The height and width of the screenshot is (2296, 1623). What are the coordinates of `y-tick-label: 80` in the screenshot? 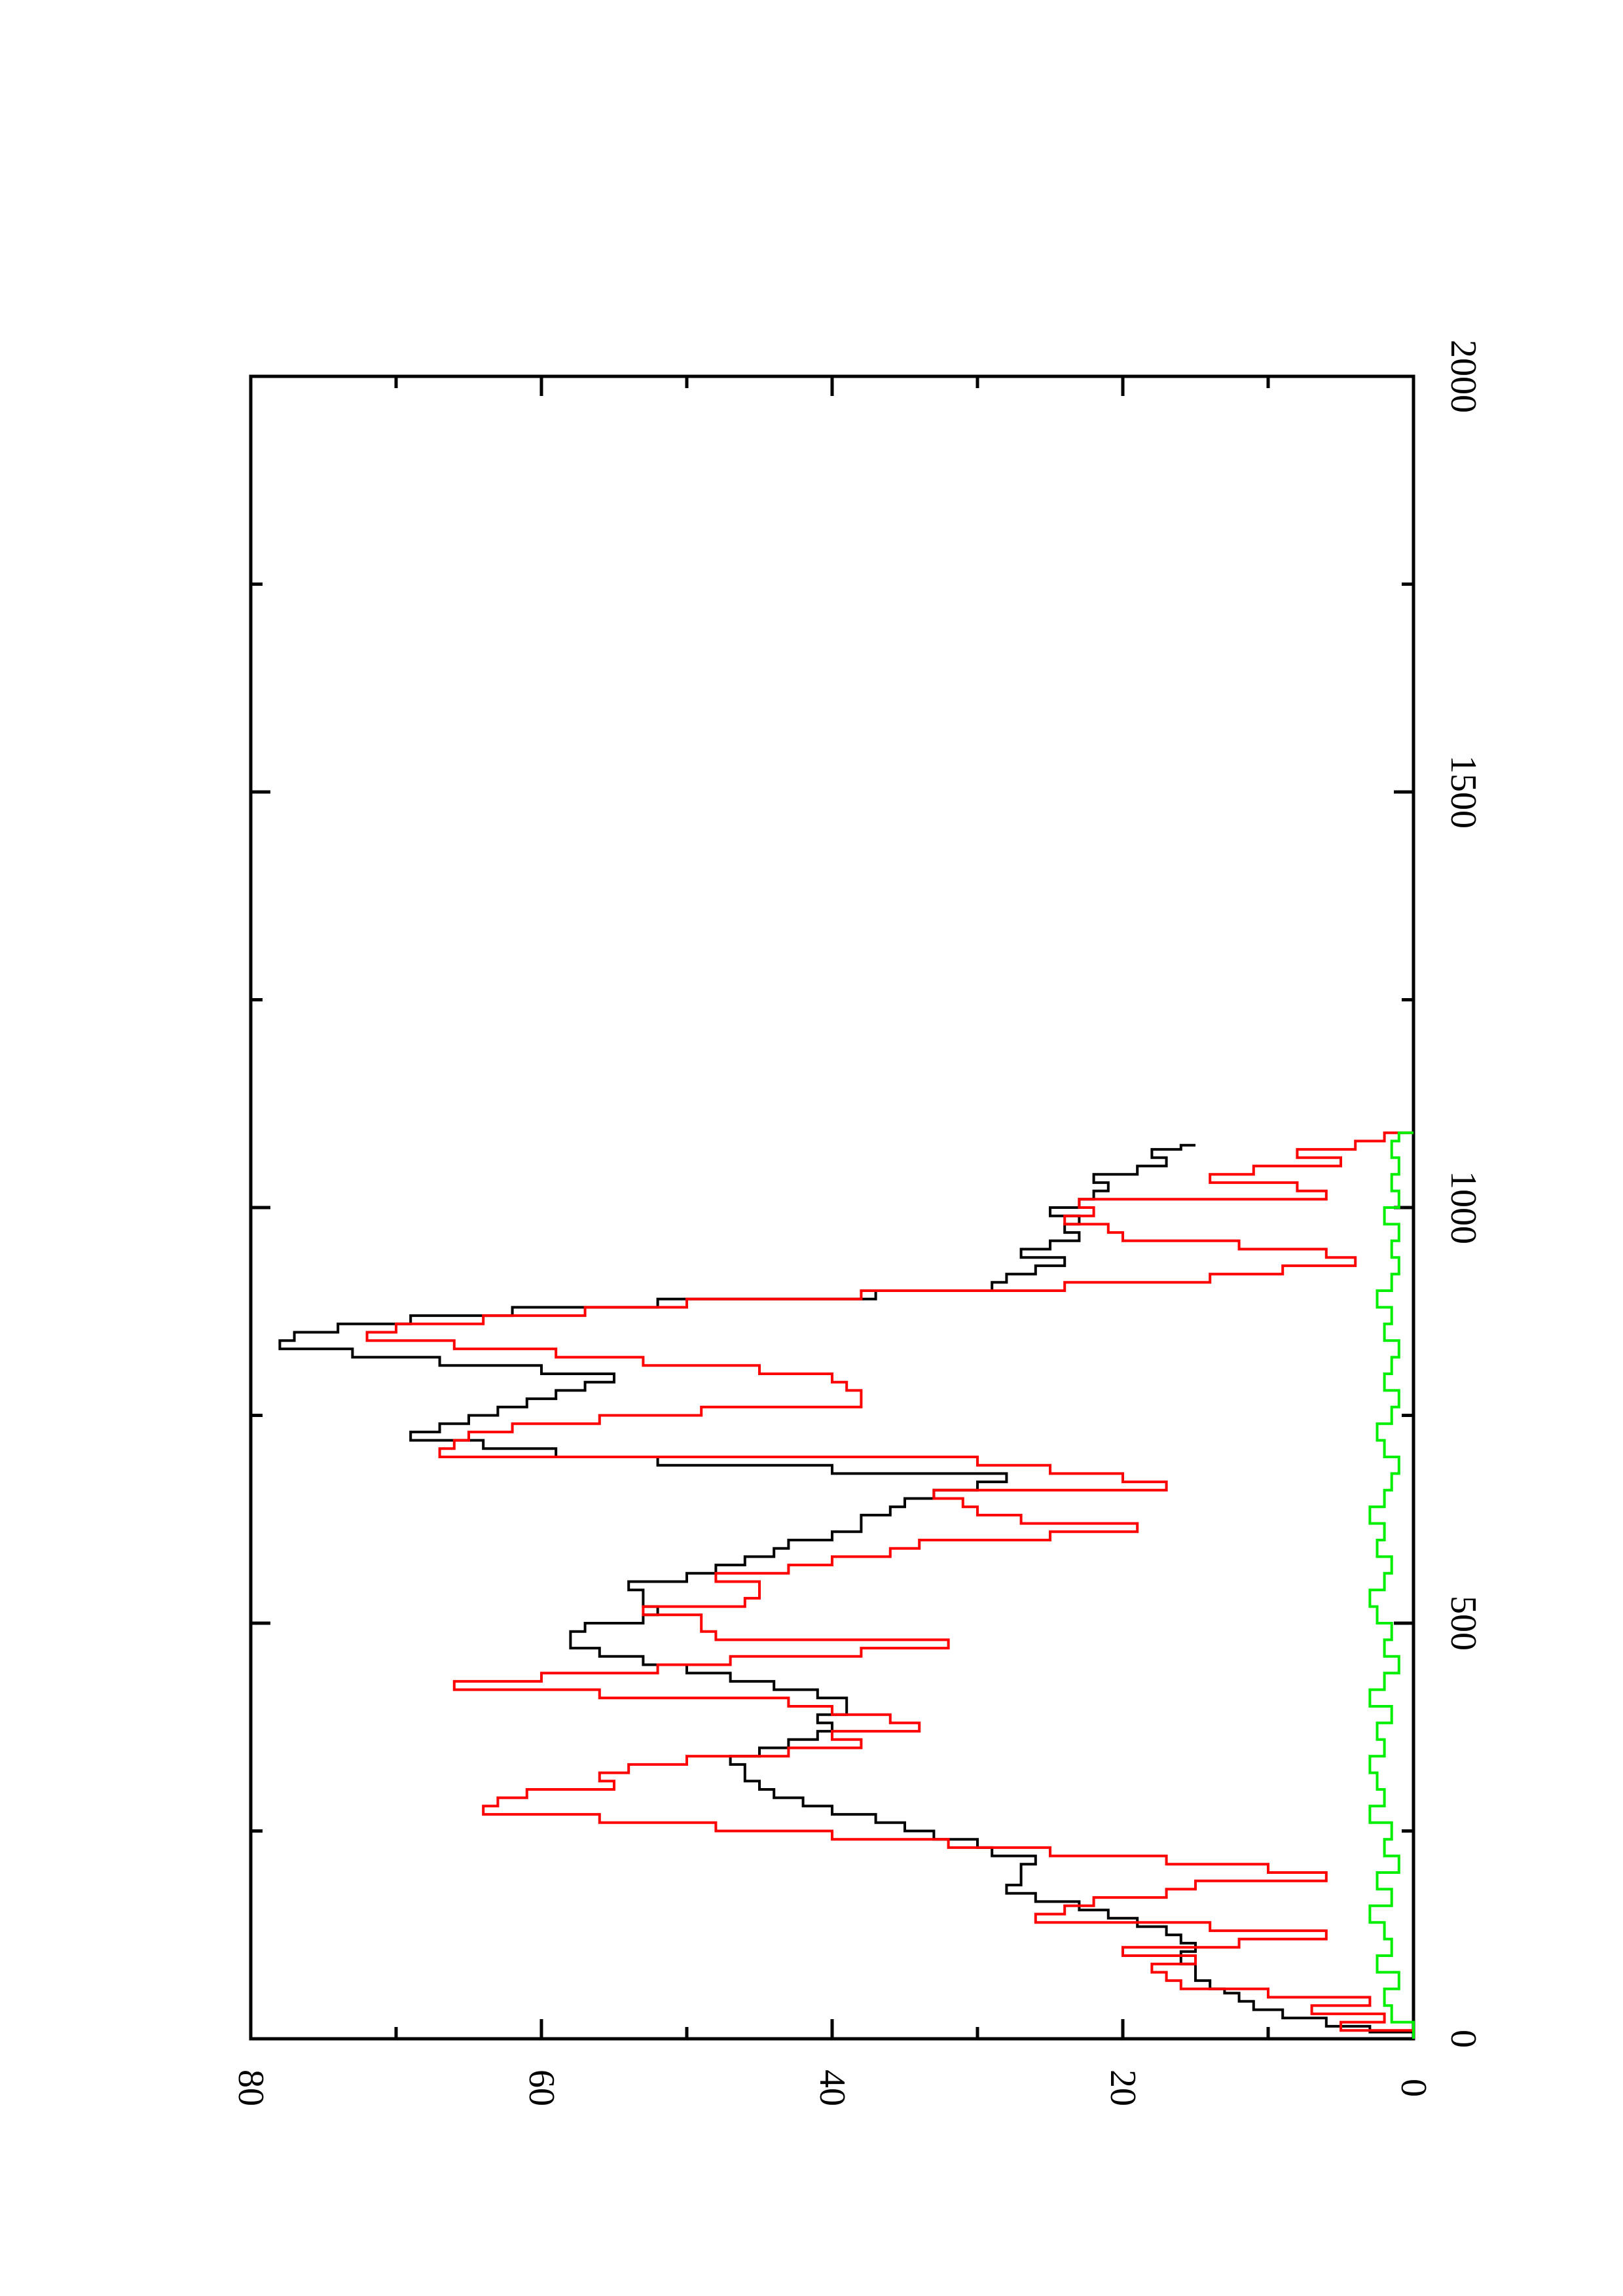 It's located at (250, 2088).